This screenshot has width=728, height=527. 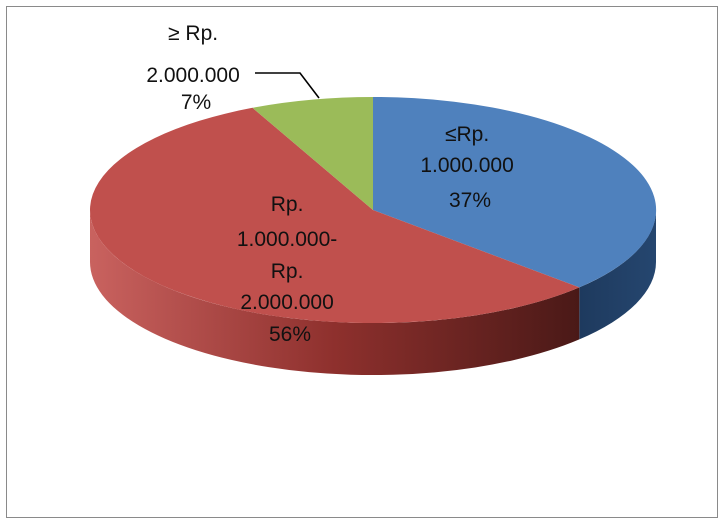 I want to click on slice-side-blue, so click(x=618, y=275).